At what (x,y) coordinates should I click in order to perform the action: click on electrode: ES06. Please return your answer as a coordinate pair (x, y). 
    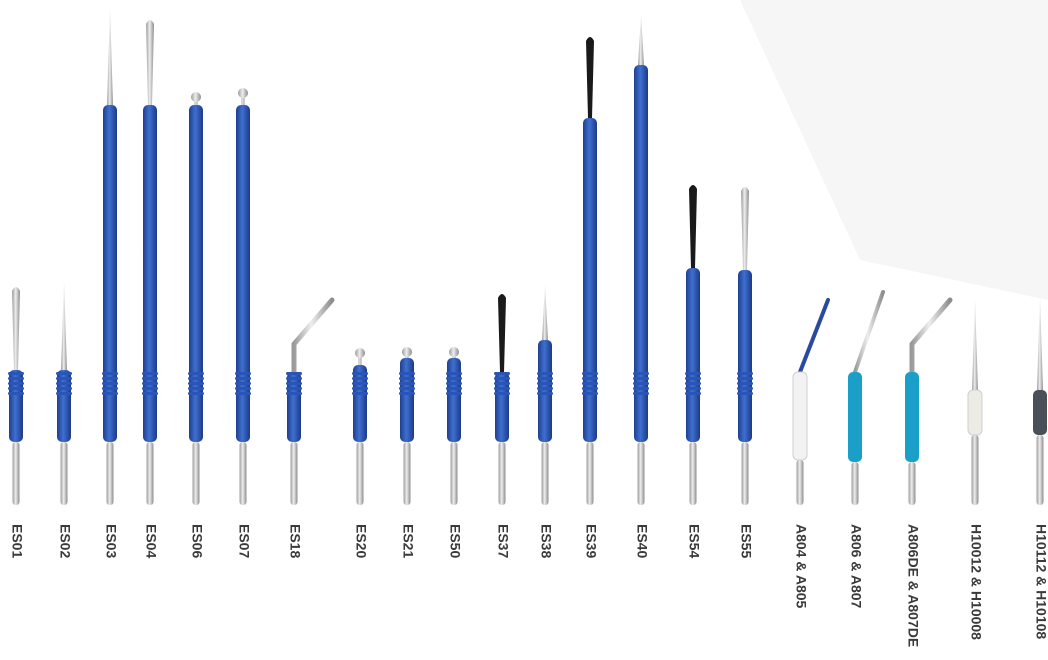
    Looking at the image, I should click on (196, 325).